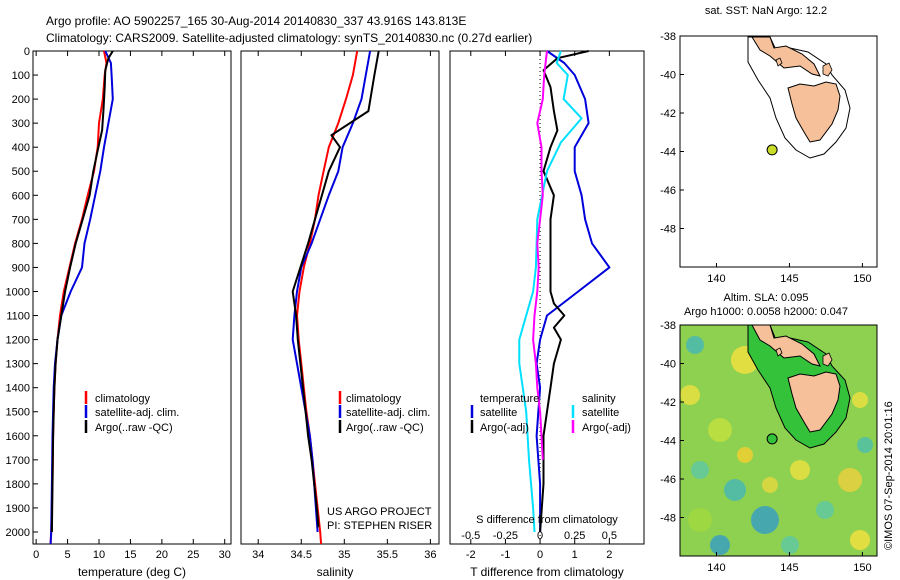  What do you see at coordinates (21, 244) in the screenshot?
I see `depth-tick-label: 800` at bounding box center [21, 244].